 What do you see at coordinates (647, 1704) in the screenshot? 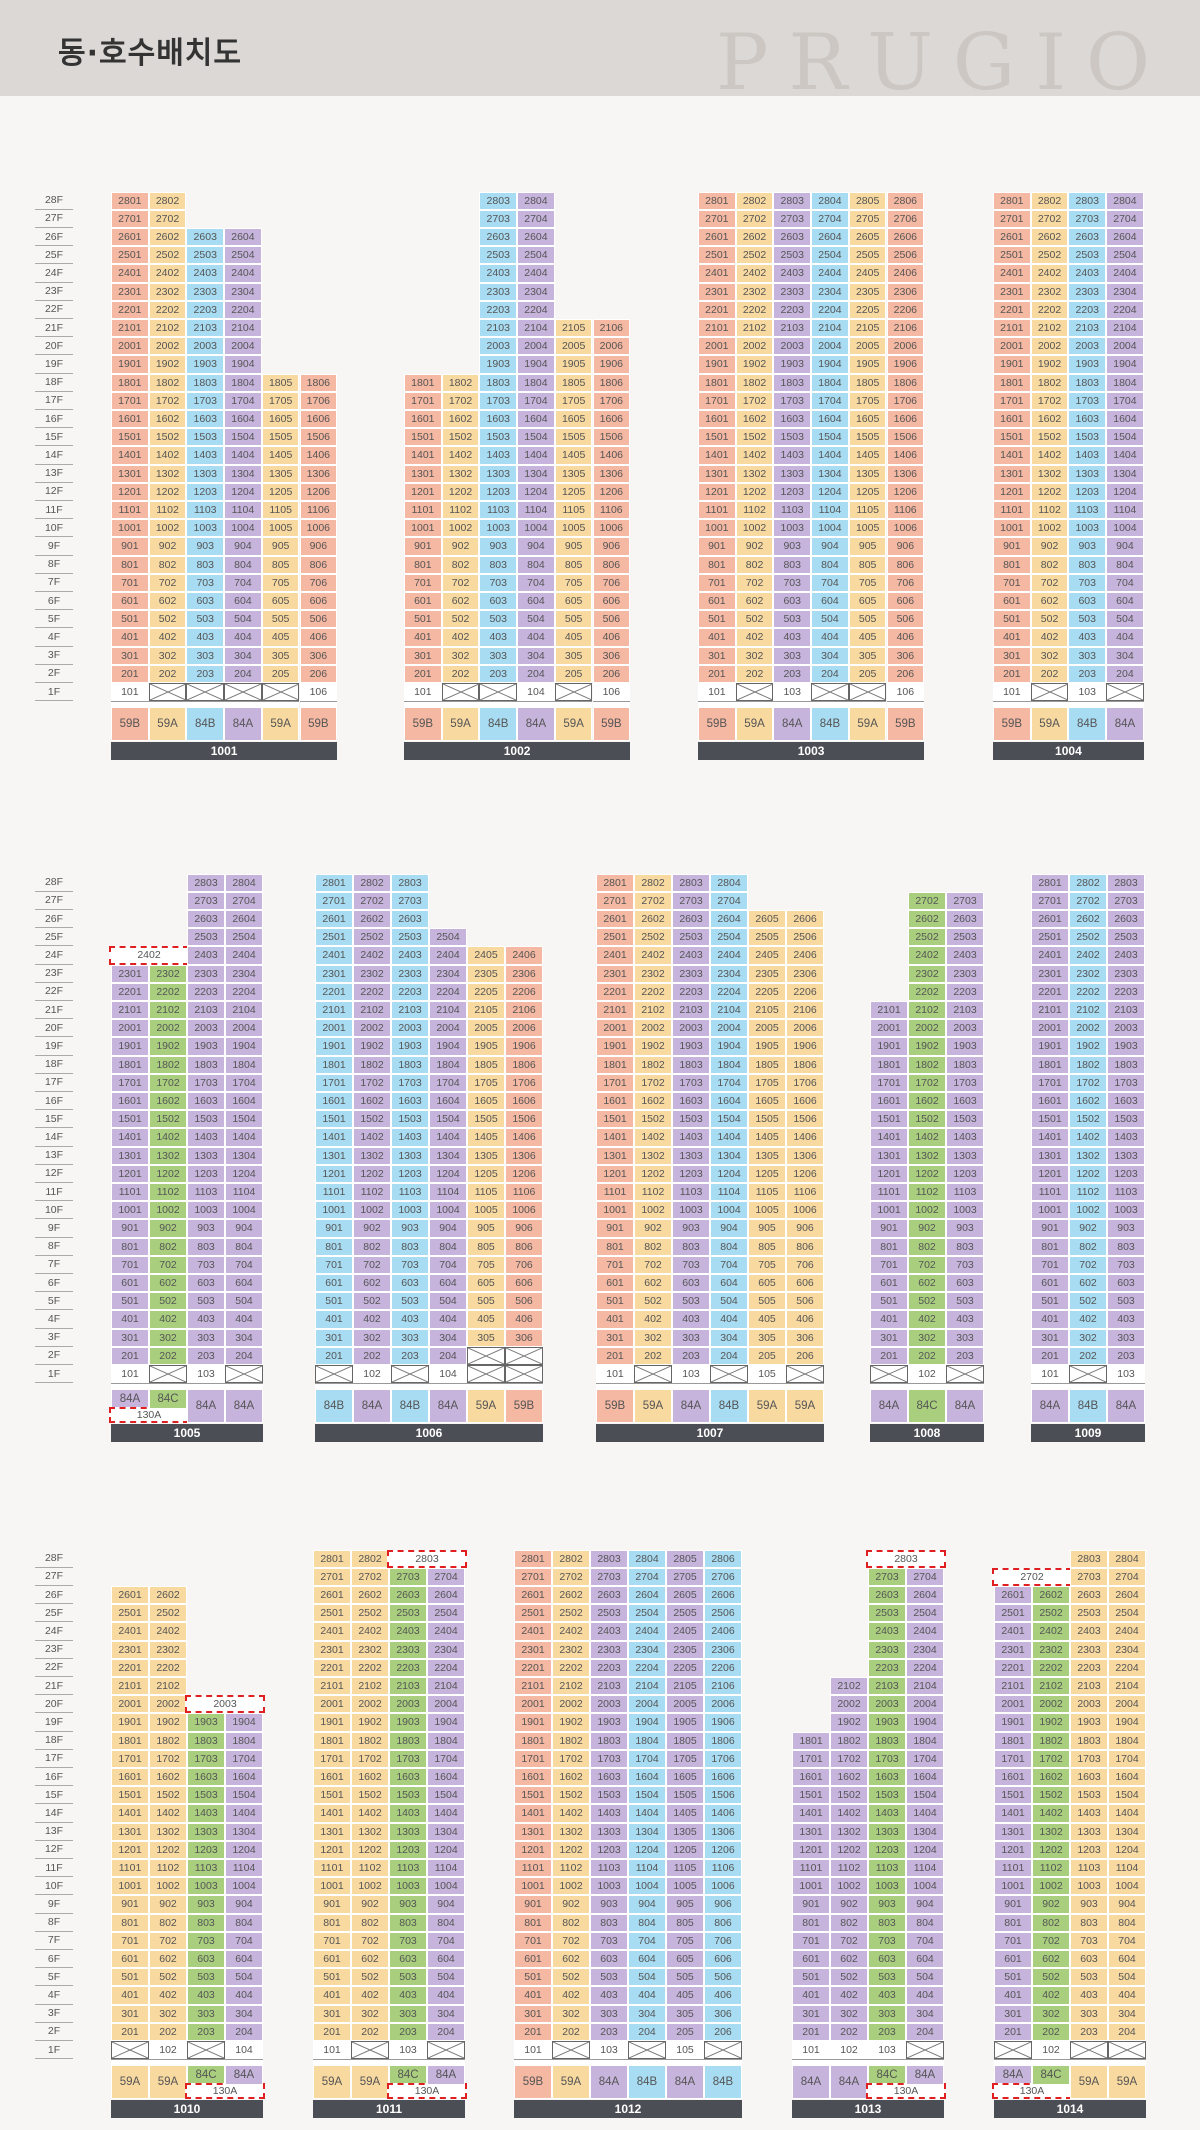
I see `unit-cell: 2004` at bounding box center [647, 1704].